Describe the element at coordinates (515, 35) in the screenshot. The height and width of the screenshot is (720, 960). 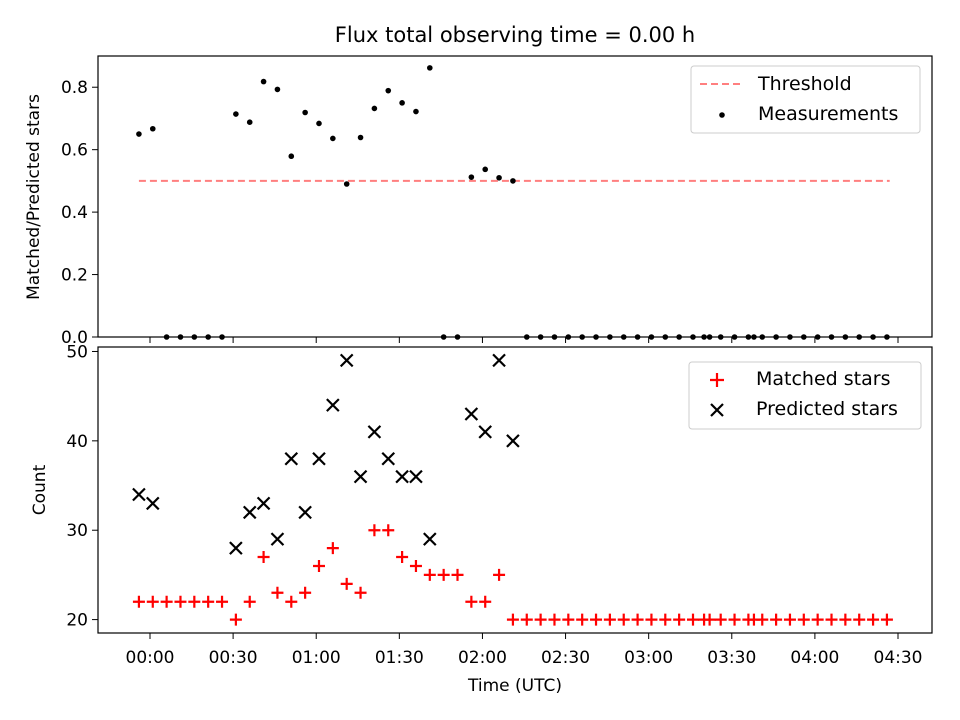
I see `chart-title: Flux total observing time = 0.00 h` at that location.